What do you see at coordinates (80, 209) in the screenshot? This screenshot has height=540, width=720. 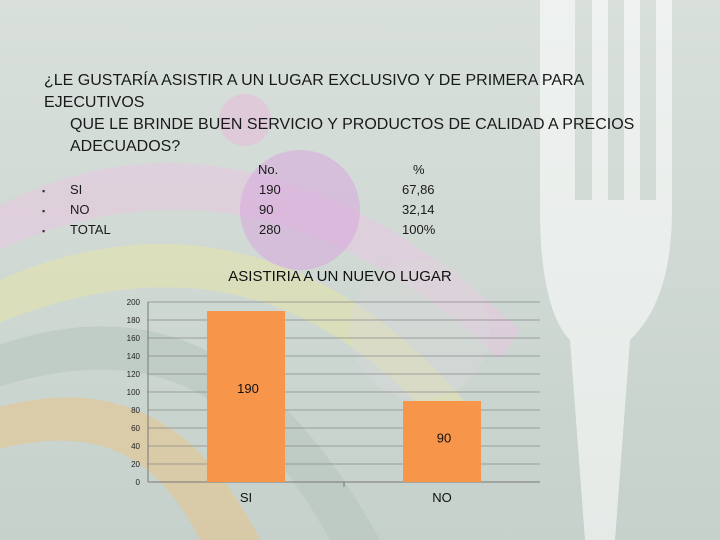 I see `stats-row-label: NO` at bounding box center [80, 209].